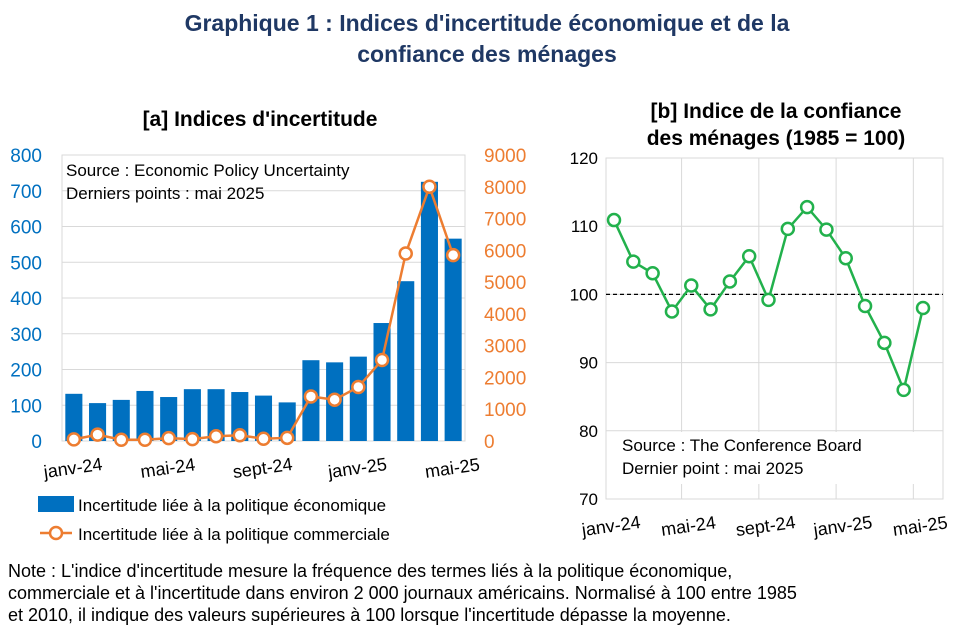 This screenshot has height=634, width=974. Describe the element at coordinates (56, 504) in the screenshot. I see `legend-swatch-economic-bar` at that location.